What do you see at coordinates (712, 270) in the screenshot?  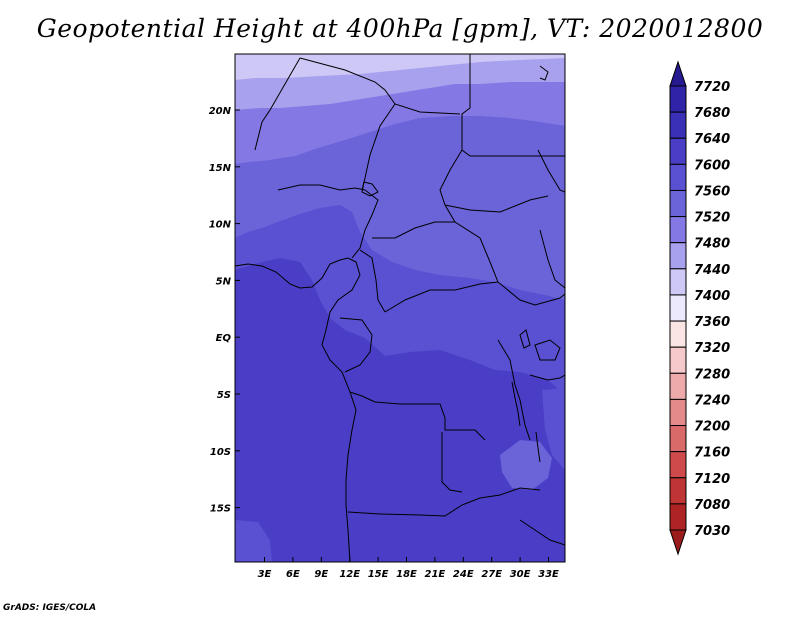 I see `colorbar-label: 7440` at bounding box center [712, 270].